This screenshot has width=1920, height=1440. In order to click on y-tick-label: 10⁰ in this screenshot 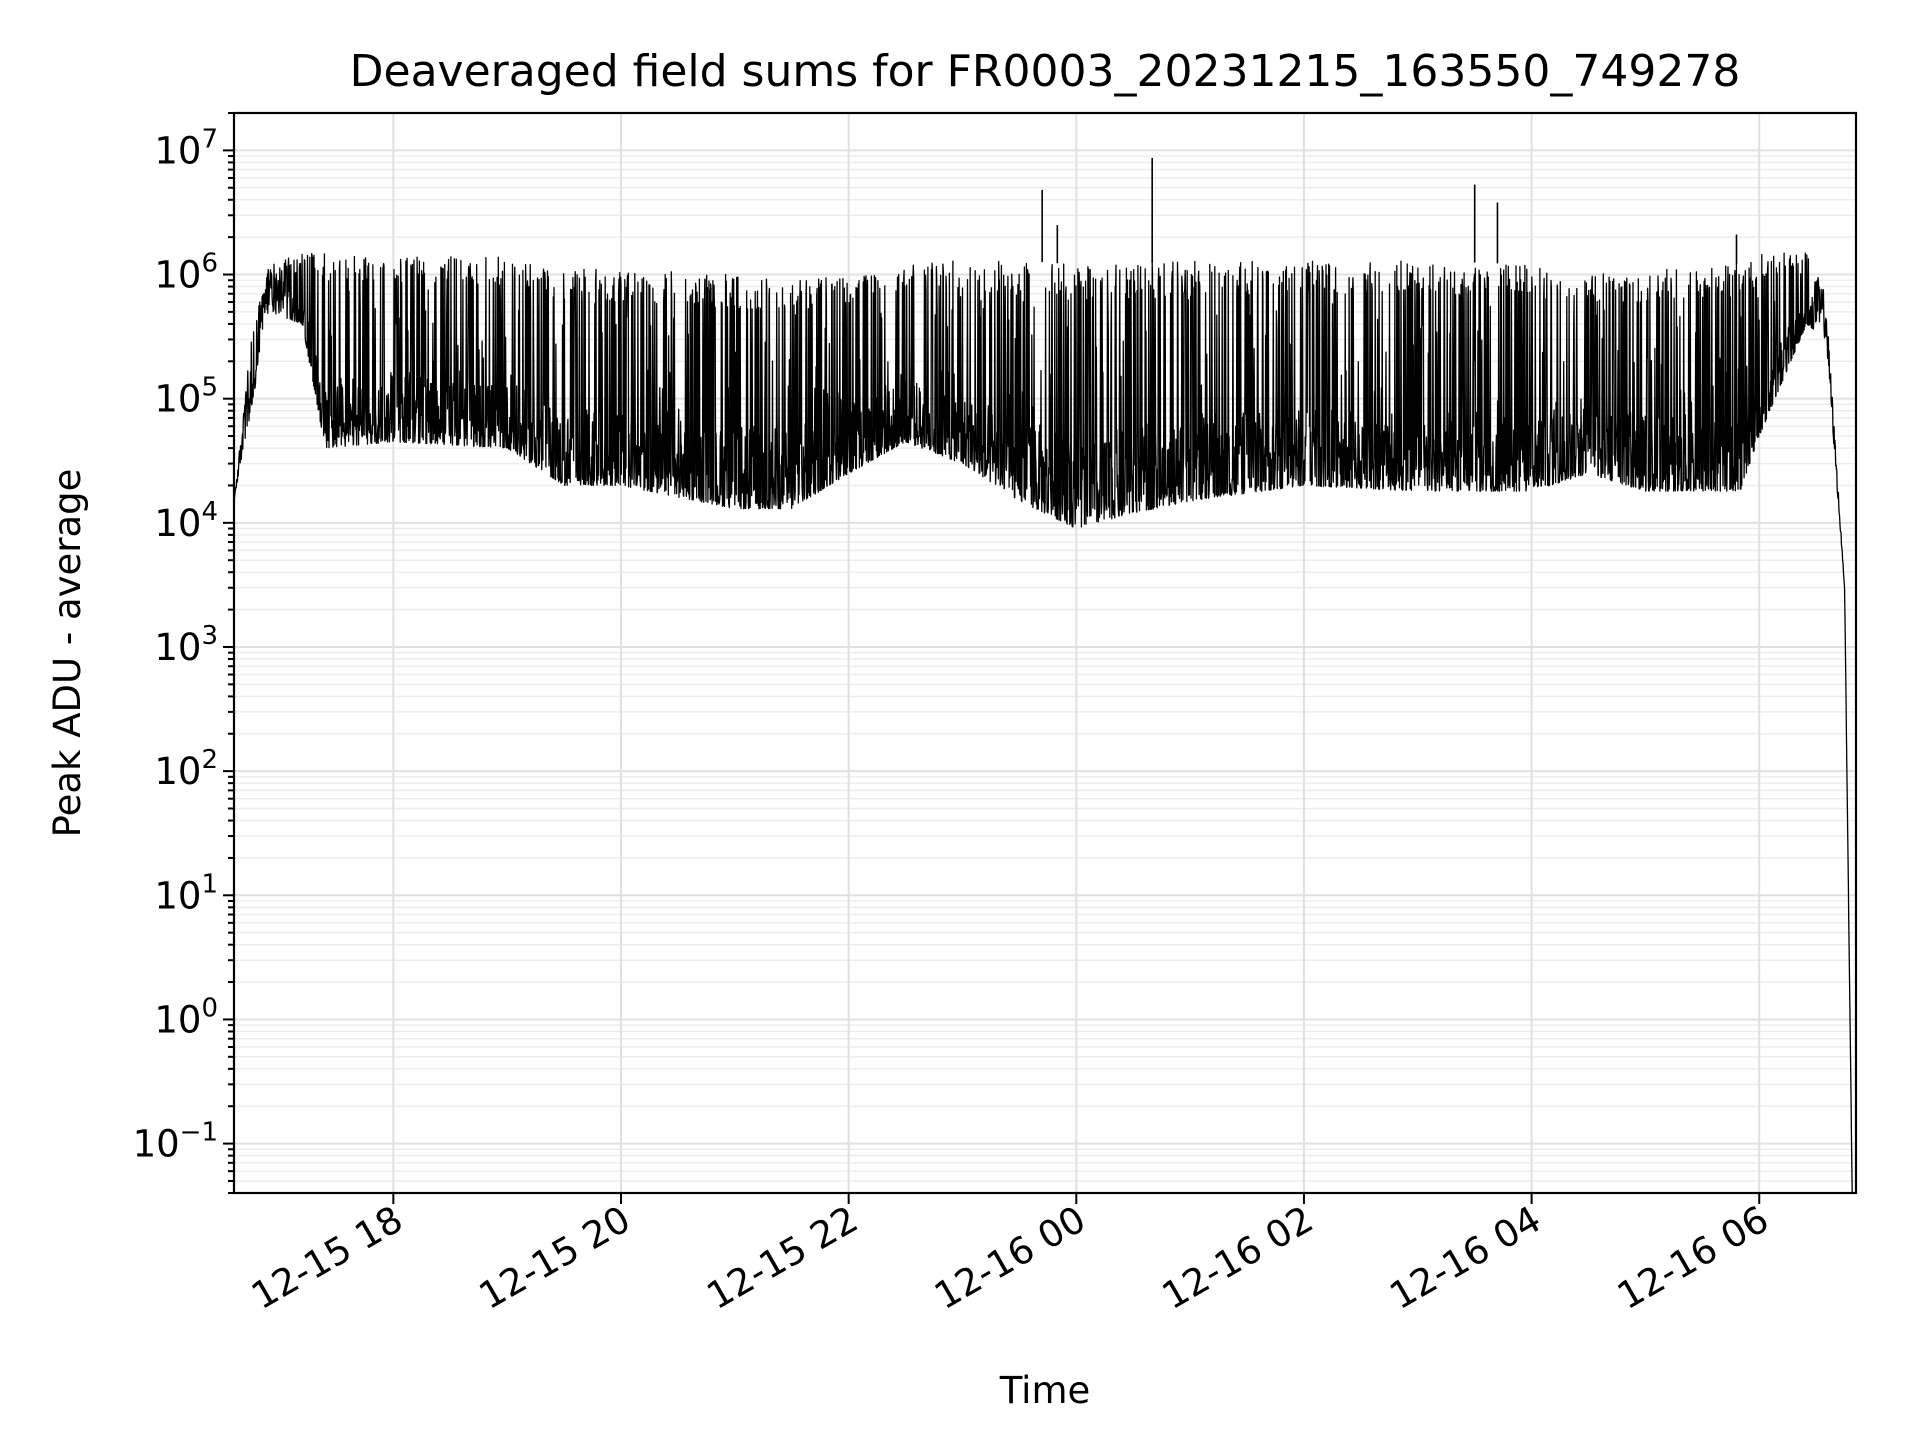, I will do `click(186, 1017)`.